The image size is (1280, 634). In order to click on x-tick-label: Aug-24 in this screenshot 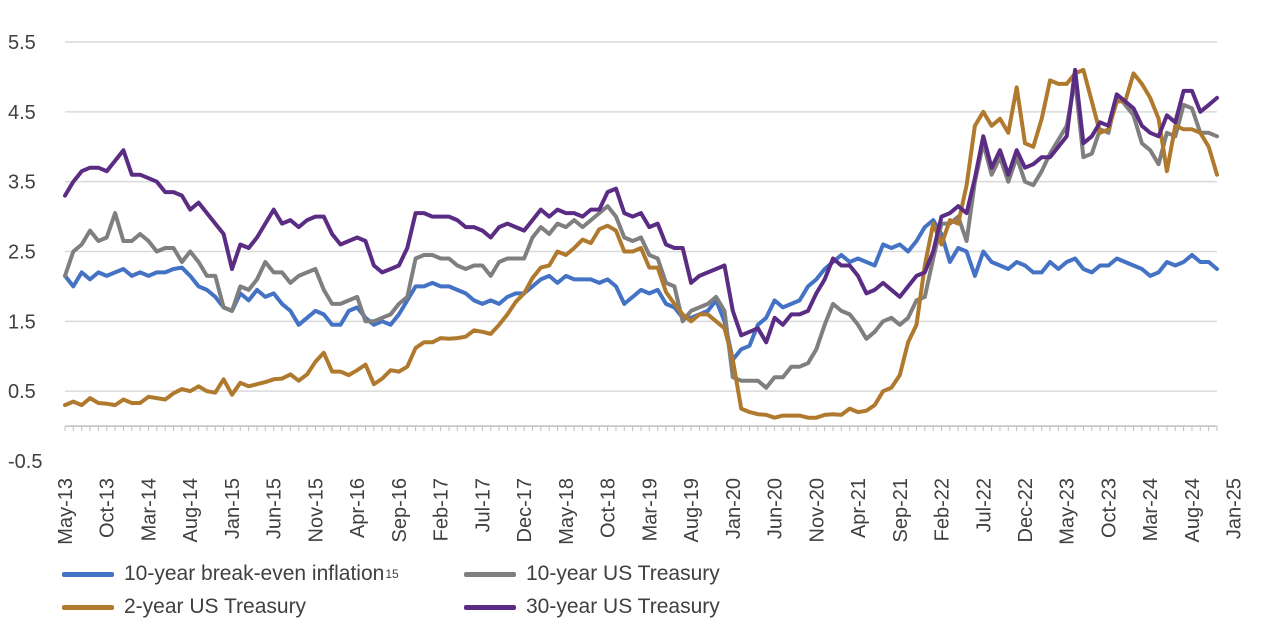, I will do `click(1193, 510)`.